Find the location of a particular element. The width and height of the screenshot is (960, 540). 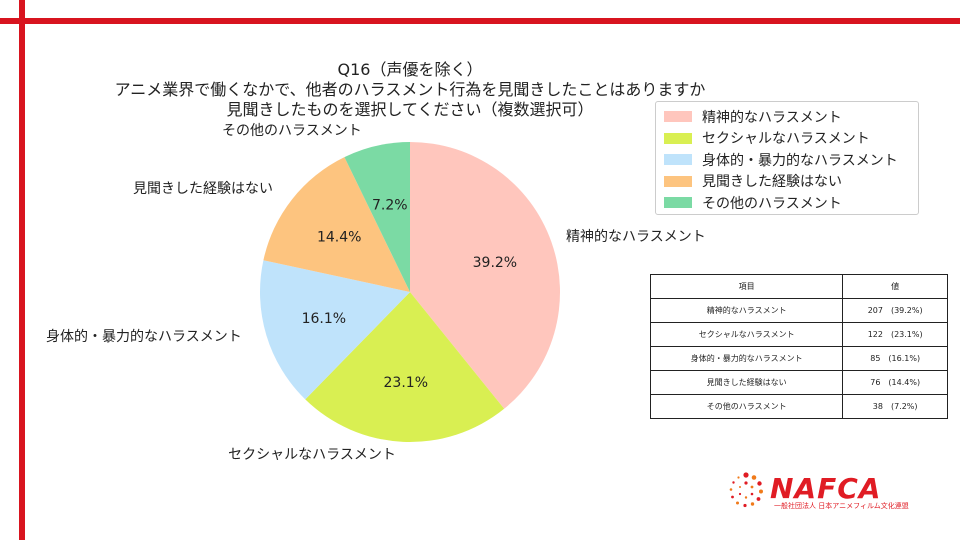

chart-title-line-2: アニメ業界で働くなかで、他者のハラスメント行為を見聞きしたことはありますか is located at coordinates (410, 89).